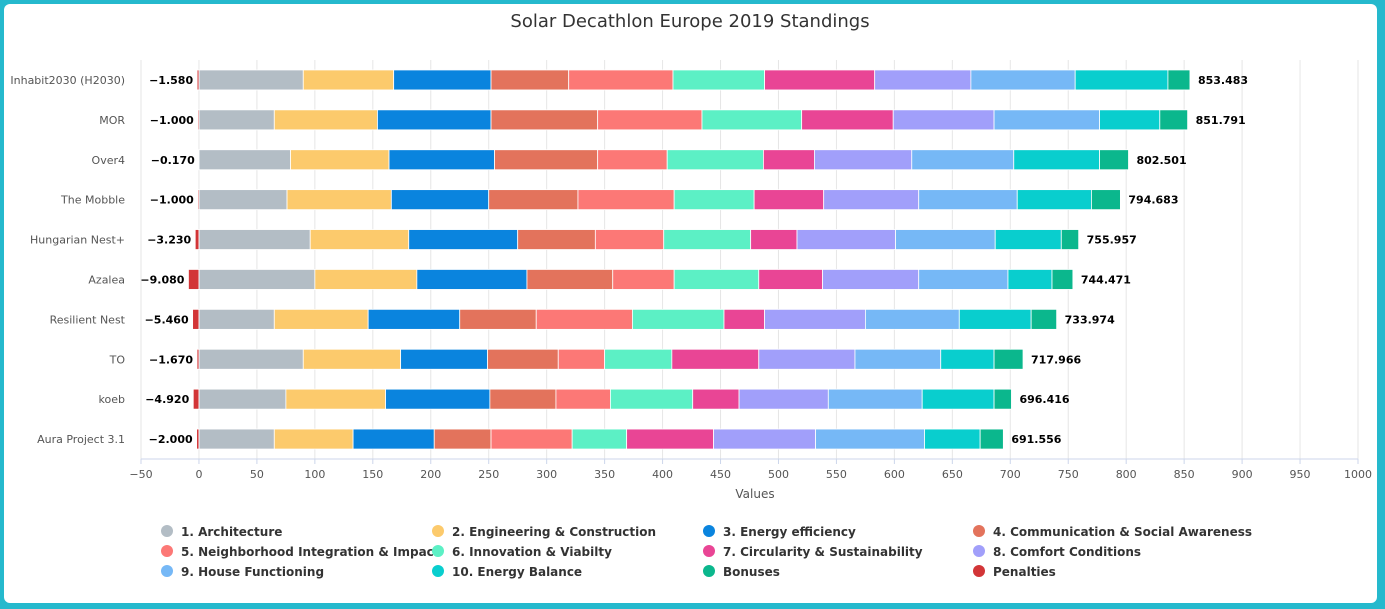 This screenshot has width=1385, height=609. What do you see at coordinates (894, 474) in the screenshot?
I see `x-tick-label: 600` at bounding box center [894, 474].